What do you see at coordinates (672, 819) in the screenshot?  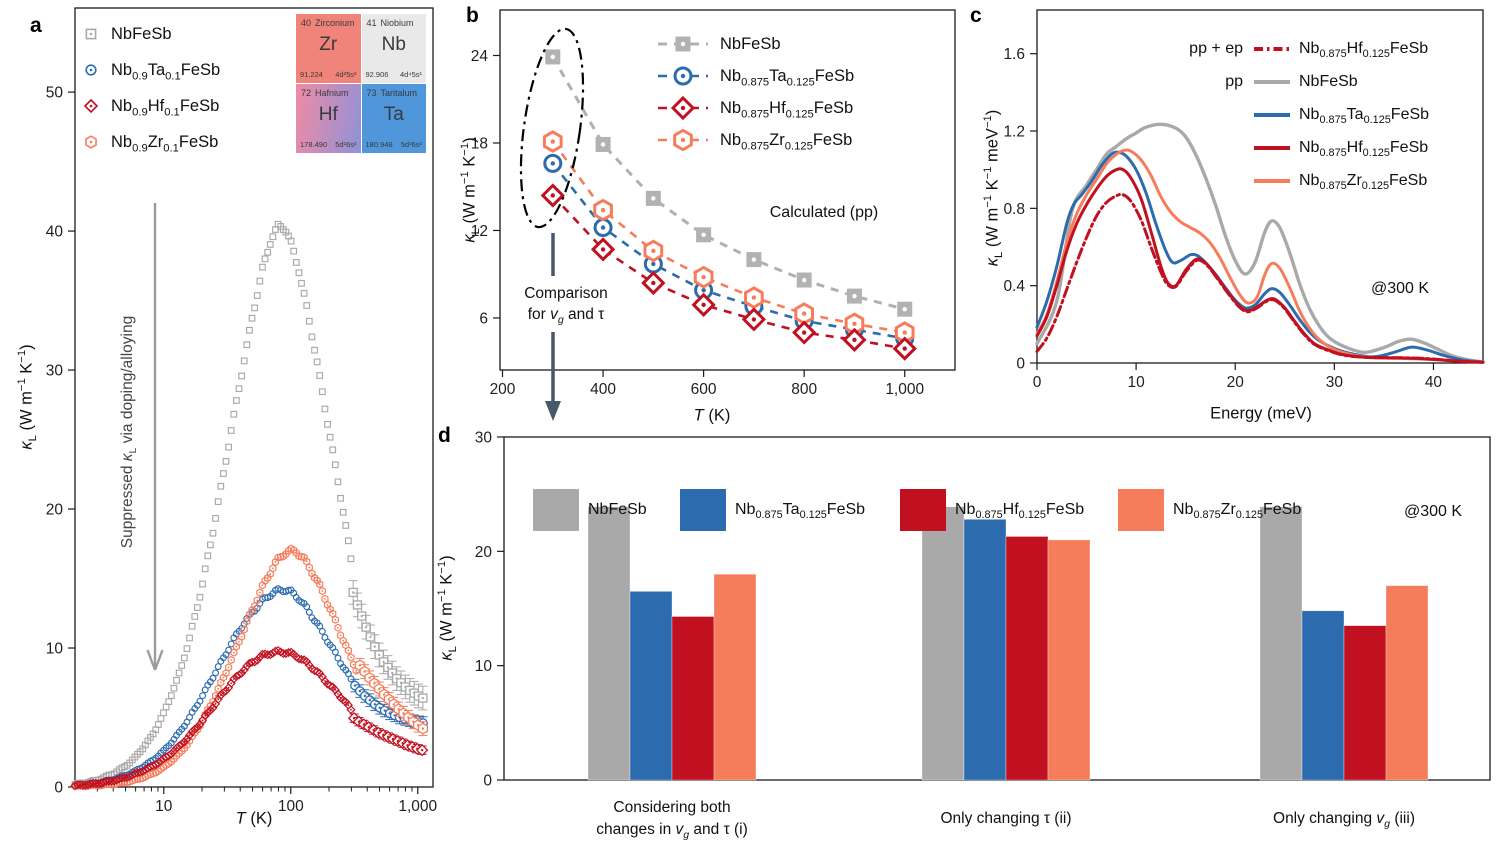 I see `group-label-both: Considering both changes in vg and τ (i)` at bounding box center [672, 819].